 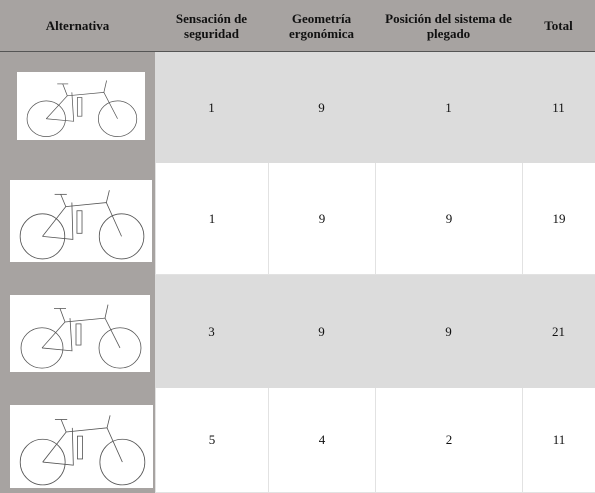 I want to click on value-cell: 5, so click(x=211, y=440).